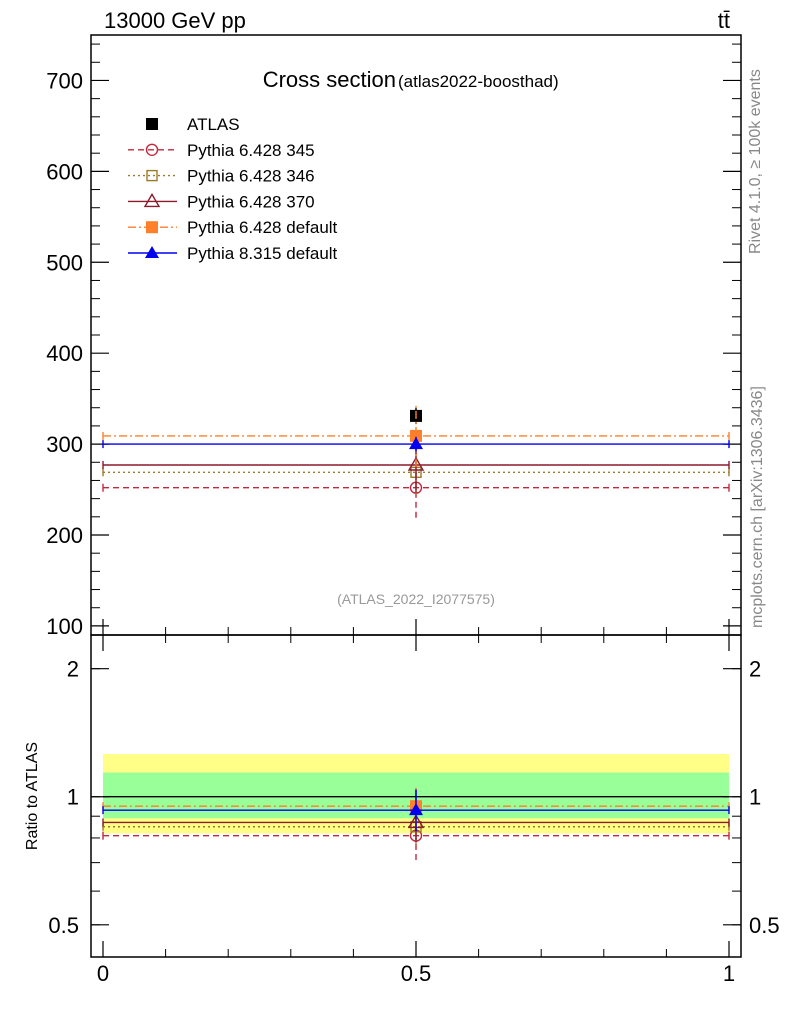 The height and width of the screenshot is (1024, 786). Describe the element at coordinates (262, 227) in the screenshot. I see `legend-label-4: Pythia 6.428 default` at that location.